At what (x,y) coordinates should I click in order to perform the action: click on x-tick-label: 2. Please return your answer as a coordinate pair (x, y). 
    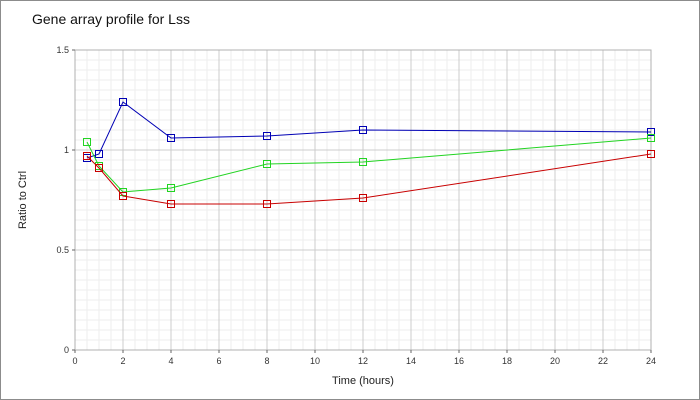
    Looking at the image, I should click on (122, 361).